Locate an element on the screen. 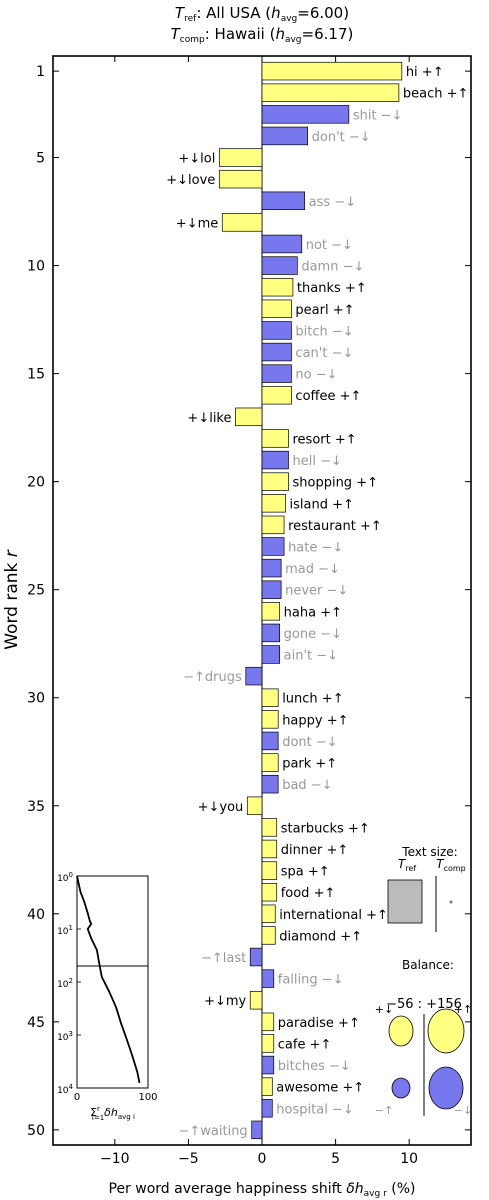 This screenshot has width=489, height=1200. bar-you is located at coordinates (254, 805).